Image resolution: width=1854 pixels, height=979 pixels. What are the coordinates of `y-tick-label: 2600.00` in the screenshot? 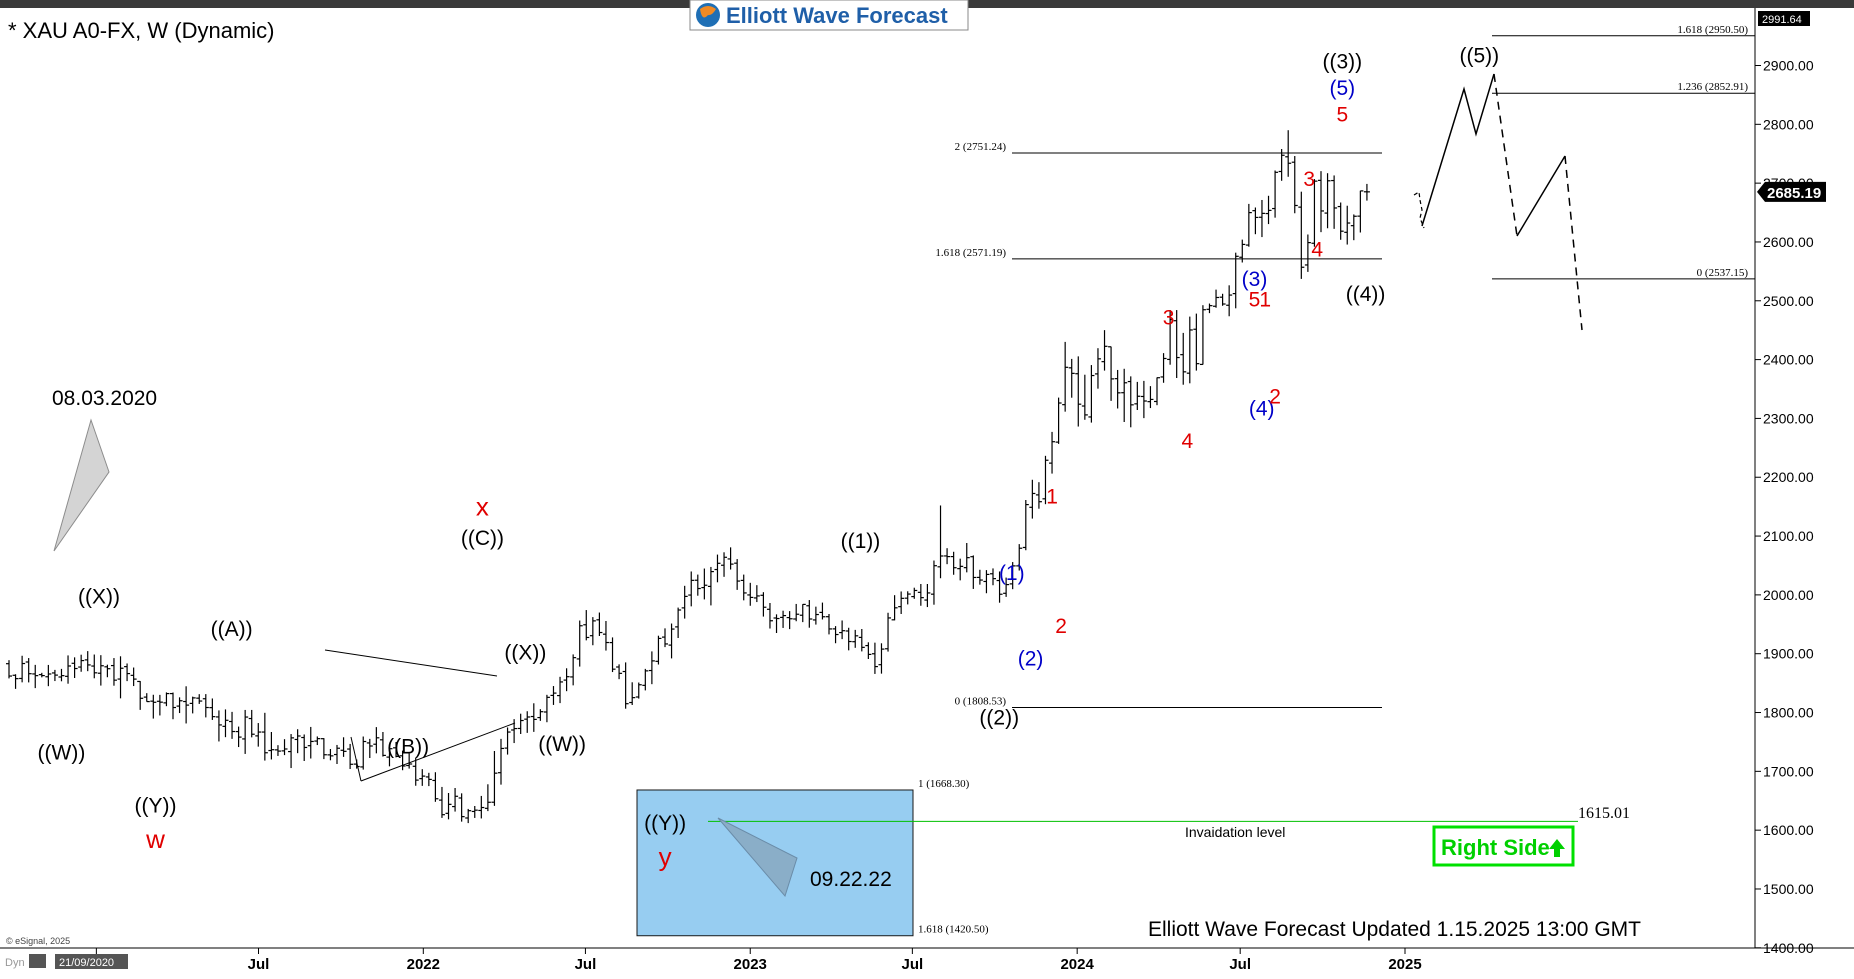 It's located at (1788, 242).